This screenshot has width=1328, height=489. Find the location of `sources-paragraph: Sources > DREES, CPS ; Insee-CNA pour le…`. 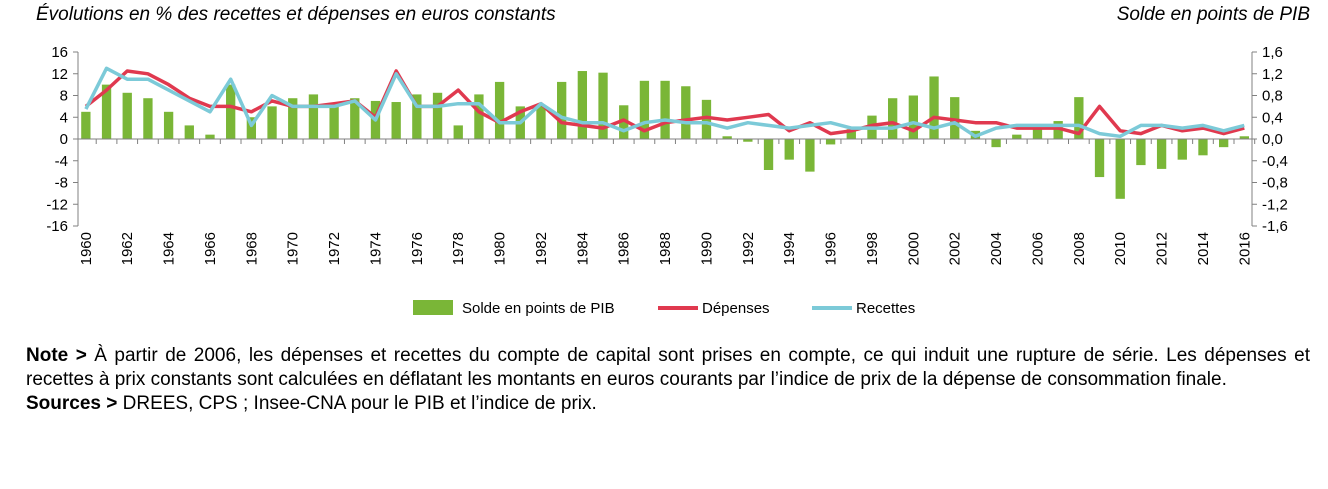

sources-paragraph: Sources > DREES, CPS ; Insee-CNA pour le… is located at coordinates (668, 404).